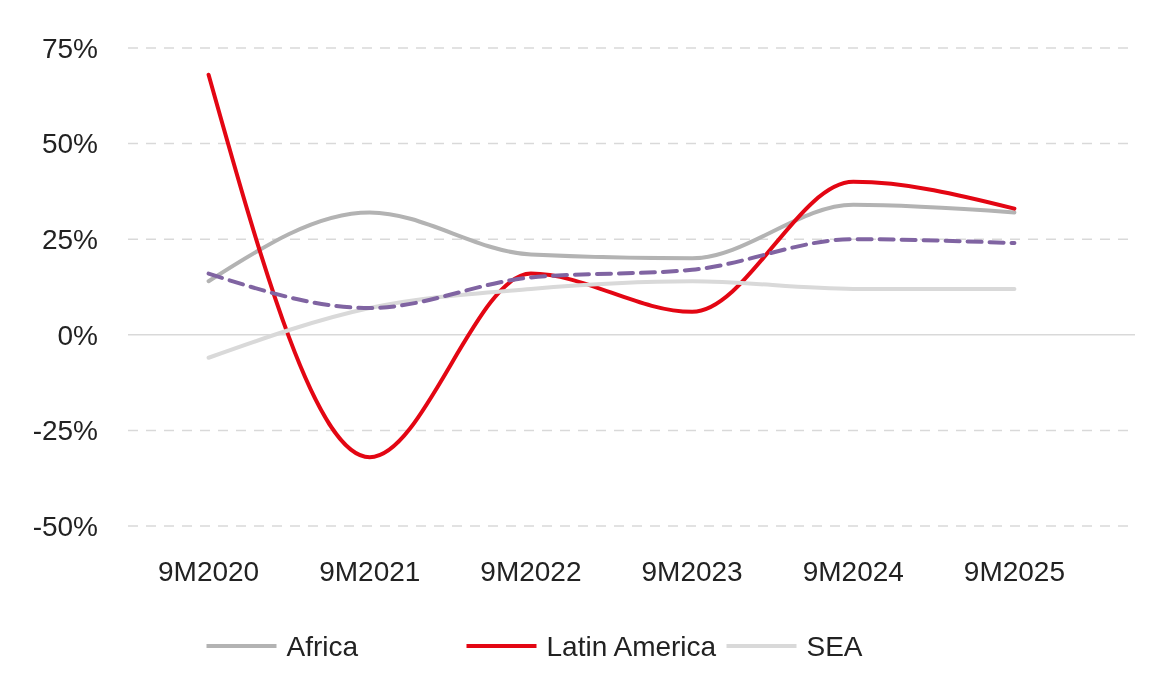 The height and width of the screenshot is (684, 1153). What do you see at coordinates (77, 335) in the screenshot?
I see `y-tick-label: 0%` at bounding box center [77, 335].